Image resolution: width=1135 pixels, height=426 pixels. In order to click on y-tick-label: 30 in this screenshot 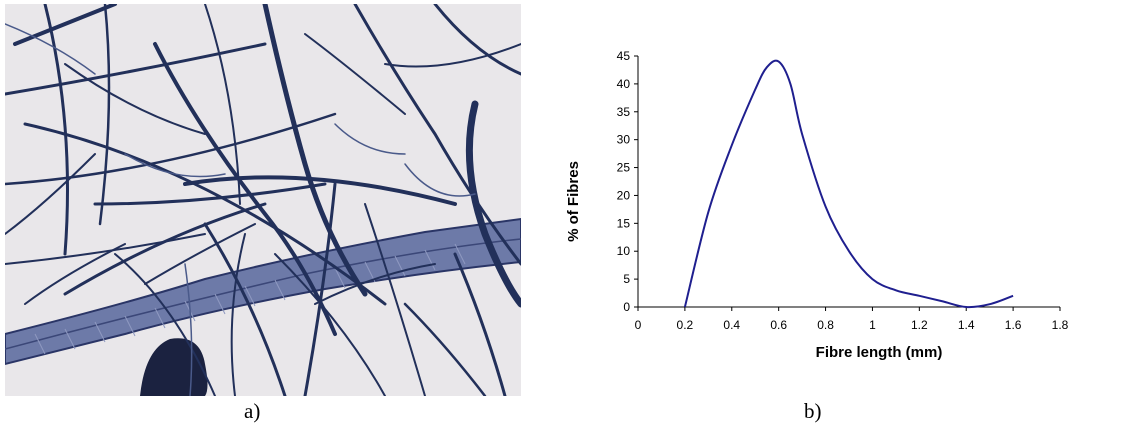, I will do `click(624, 140)`.